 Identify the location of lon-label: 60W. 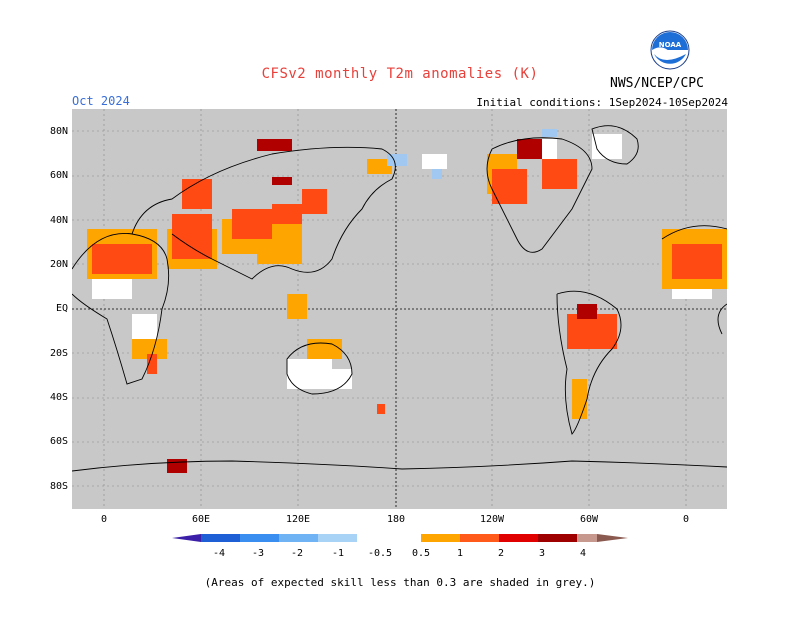
(589, 519).